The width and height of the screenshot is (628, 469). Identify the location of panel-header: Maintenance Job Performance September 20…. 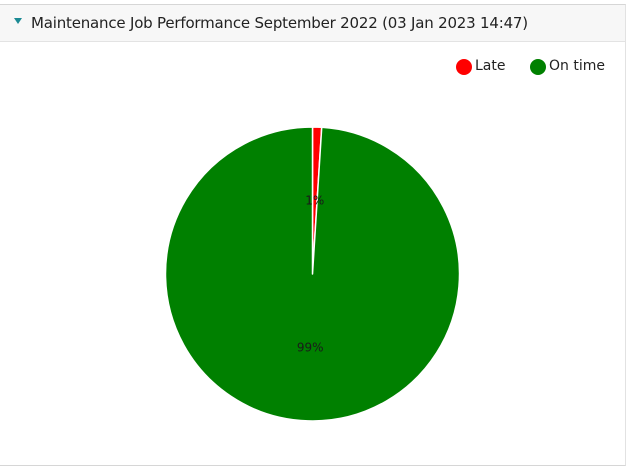
(312, 23).